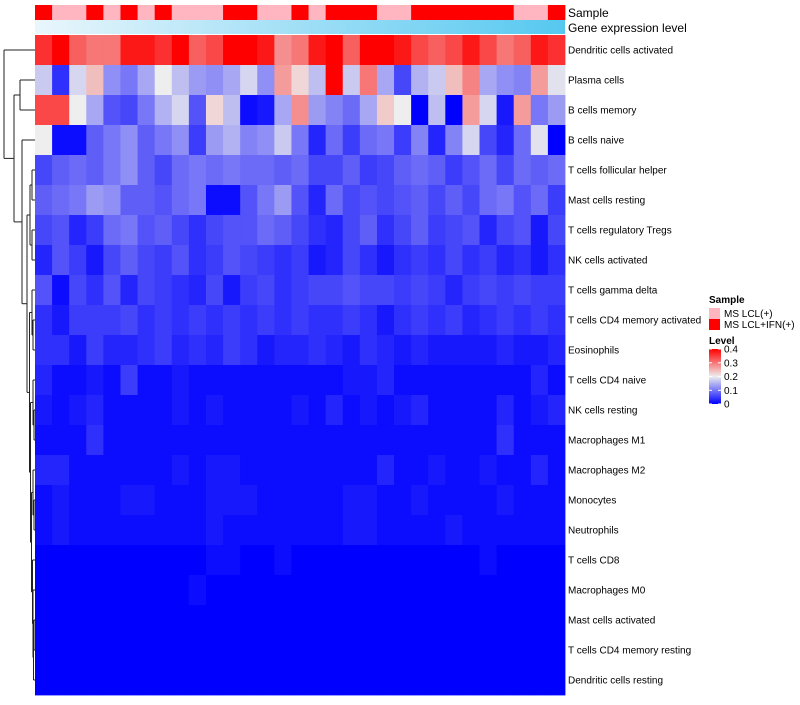  Describe the element at coordinates (607, 441) in the screenshot. I see `row-label: Macrophages M1` at that location.